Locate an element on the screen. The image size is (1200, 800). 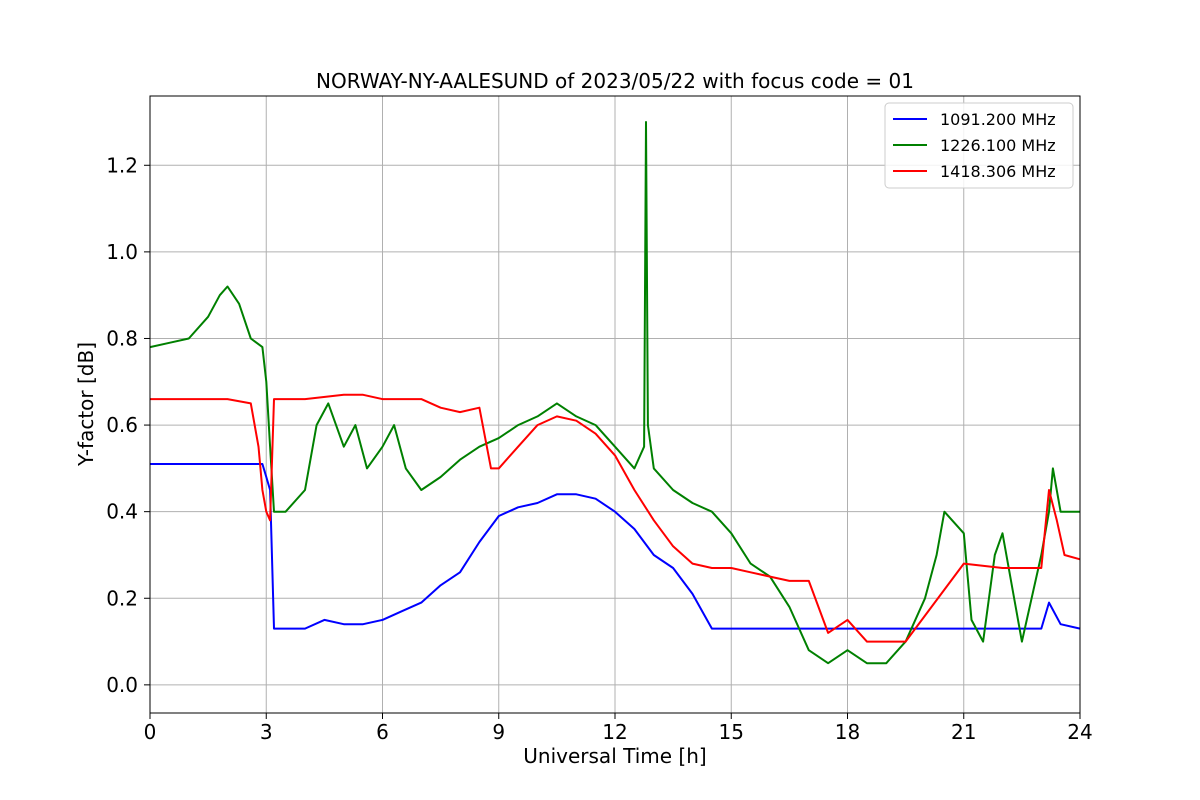
x-tick-label: 6 is located at coordinates (382, 732).